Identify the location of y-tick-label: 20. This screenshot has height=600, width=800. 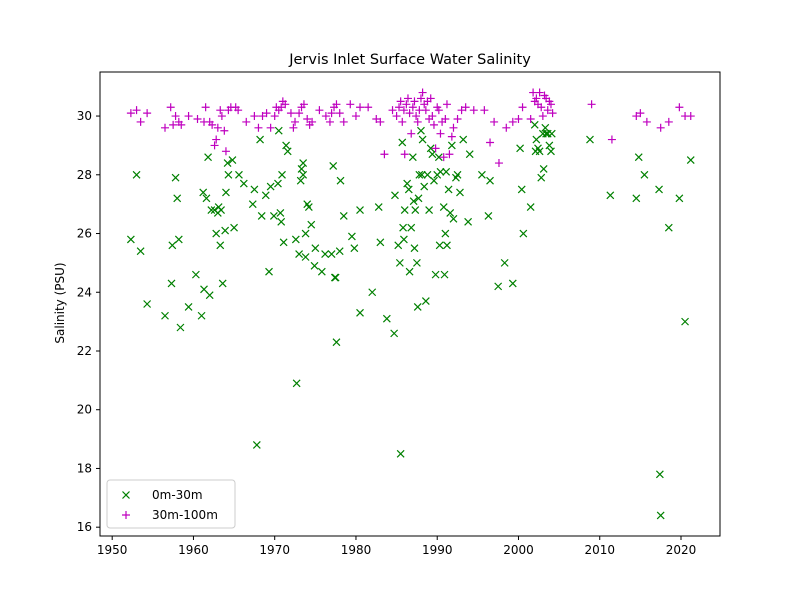
(84, 410).